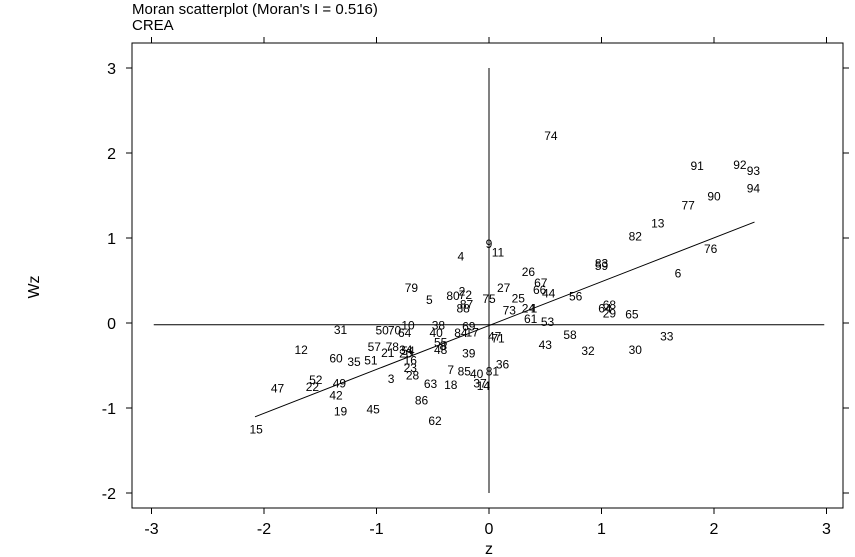 The height and width of the screenshot is (557, 855). I want to click on point-label: 74, so click(551, 136).